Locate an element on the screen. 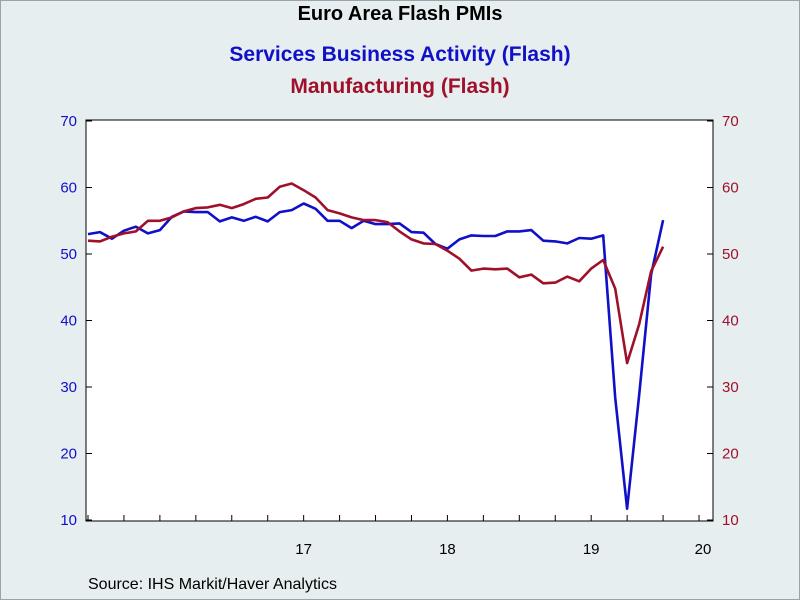  right-y-tick-label: 60 is located at coordinates (730, 188).